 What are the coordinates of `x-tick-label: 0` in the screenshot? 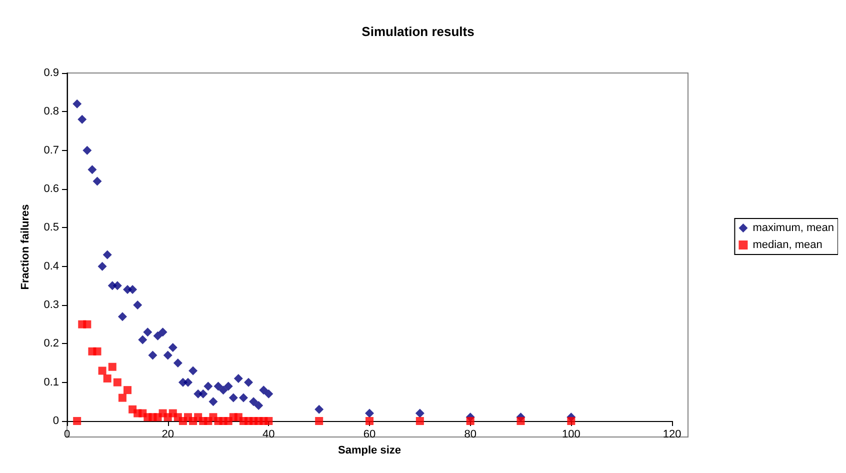 It's located at (67, 434).